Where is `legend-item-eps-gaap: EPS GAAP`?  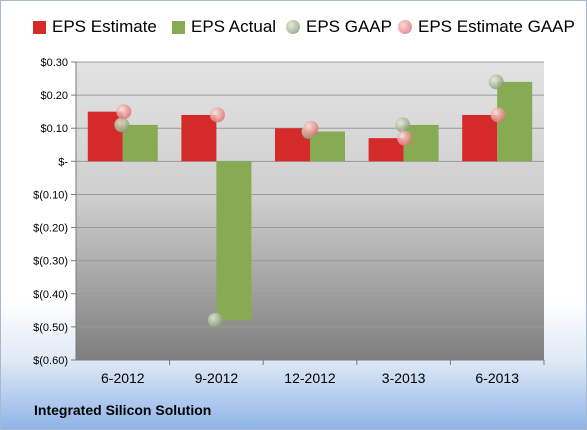
legend-item-eps-gaap: EPS GAAP is located at coordinates (339, 27).